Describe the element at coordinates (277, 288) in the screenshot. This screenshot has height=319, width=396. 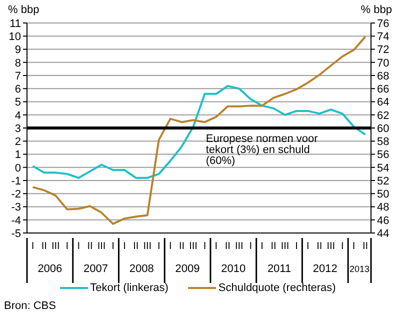
I see `legend-label: Schuldquote (rechteras)` at that location.